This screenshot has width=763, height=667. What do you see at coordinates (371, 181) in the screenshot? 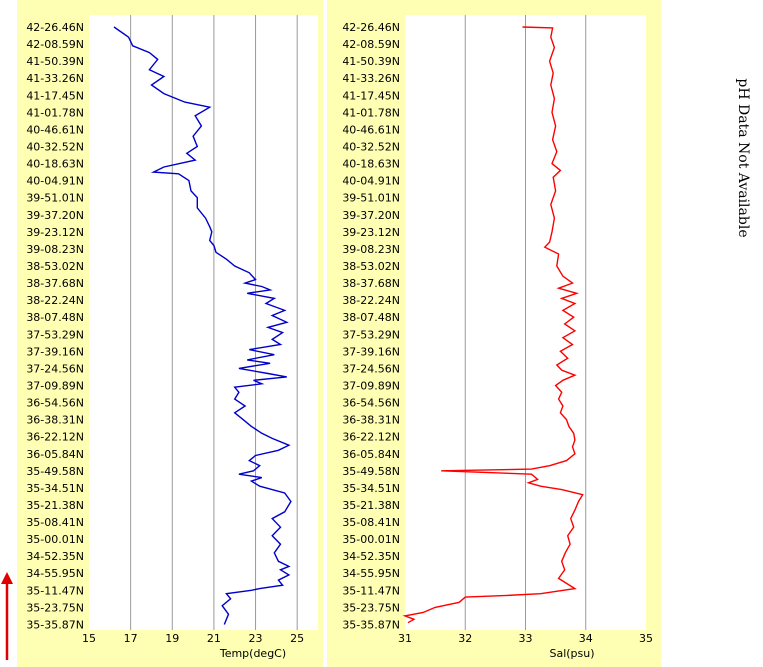
I see `sal-y-tick-label: 40-04.91N` at bounding box center [371, 181].